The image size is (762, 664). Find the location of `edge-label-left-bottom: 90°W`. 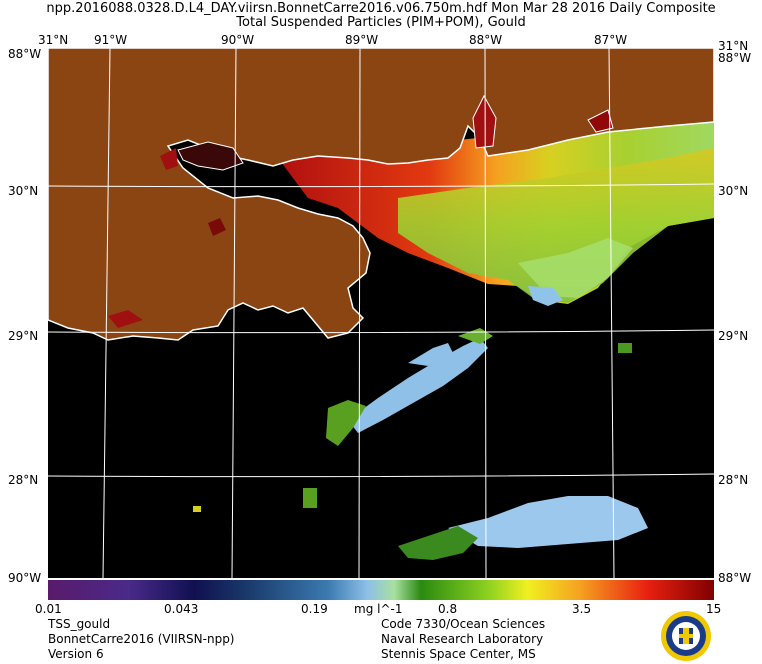

edge-label-left-bottom: 90°W is located at coordinates (25, 578).